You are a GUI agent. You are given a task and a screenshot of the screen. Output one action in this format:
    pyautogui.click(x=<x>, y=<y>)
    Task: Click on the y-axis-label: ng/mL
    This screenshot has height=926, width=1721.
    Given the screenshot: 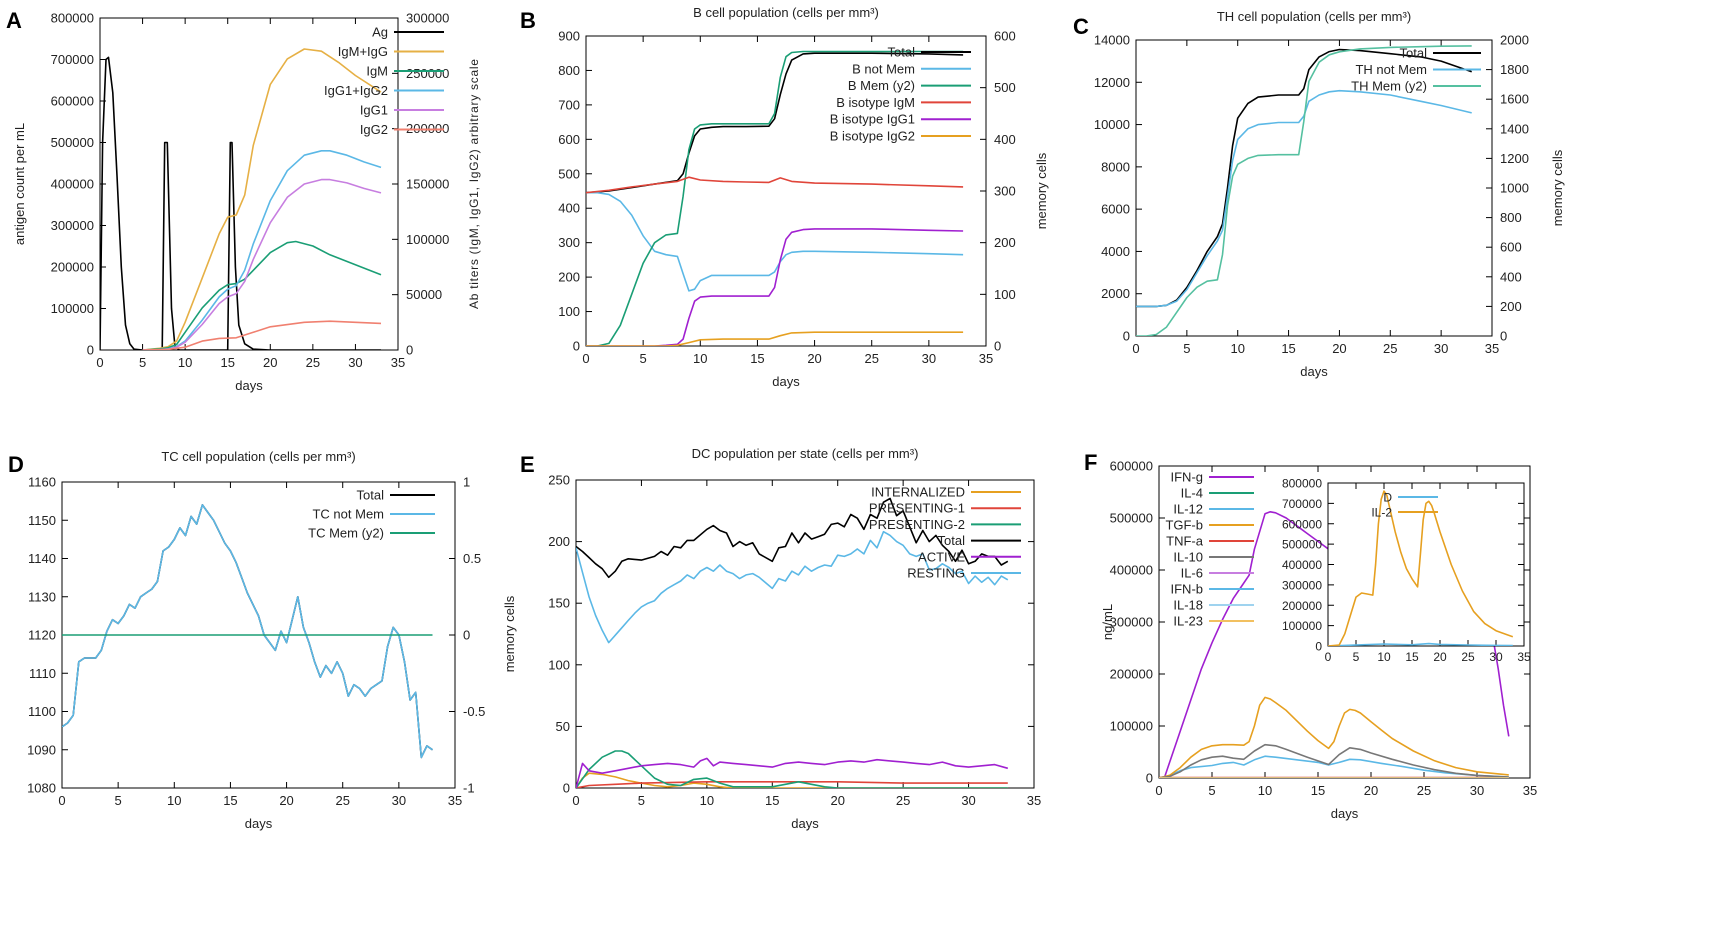 What is the action you would take?
    pyautogui.click(x=1107, y=622)
    